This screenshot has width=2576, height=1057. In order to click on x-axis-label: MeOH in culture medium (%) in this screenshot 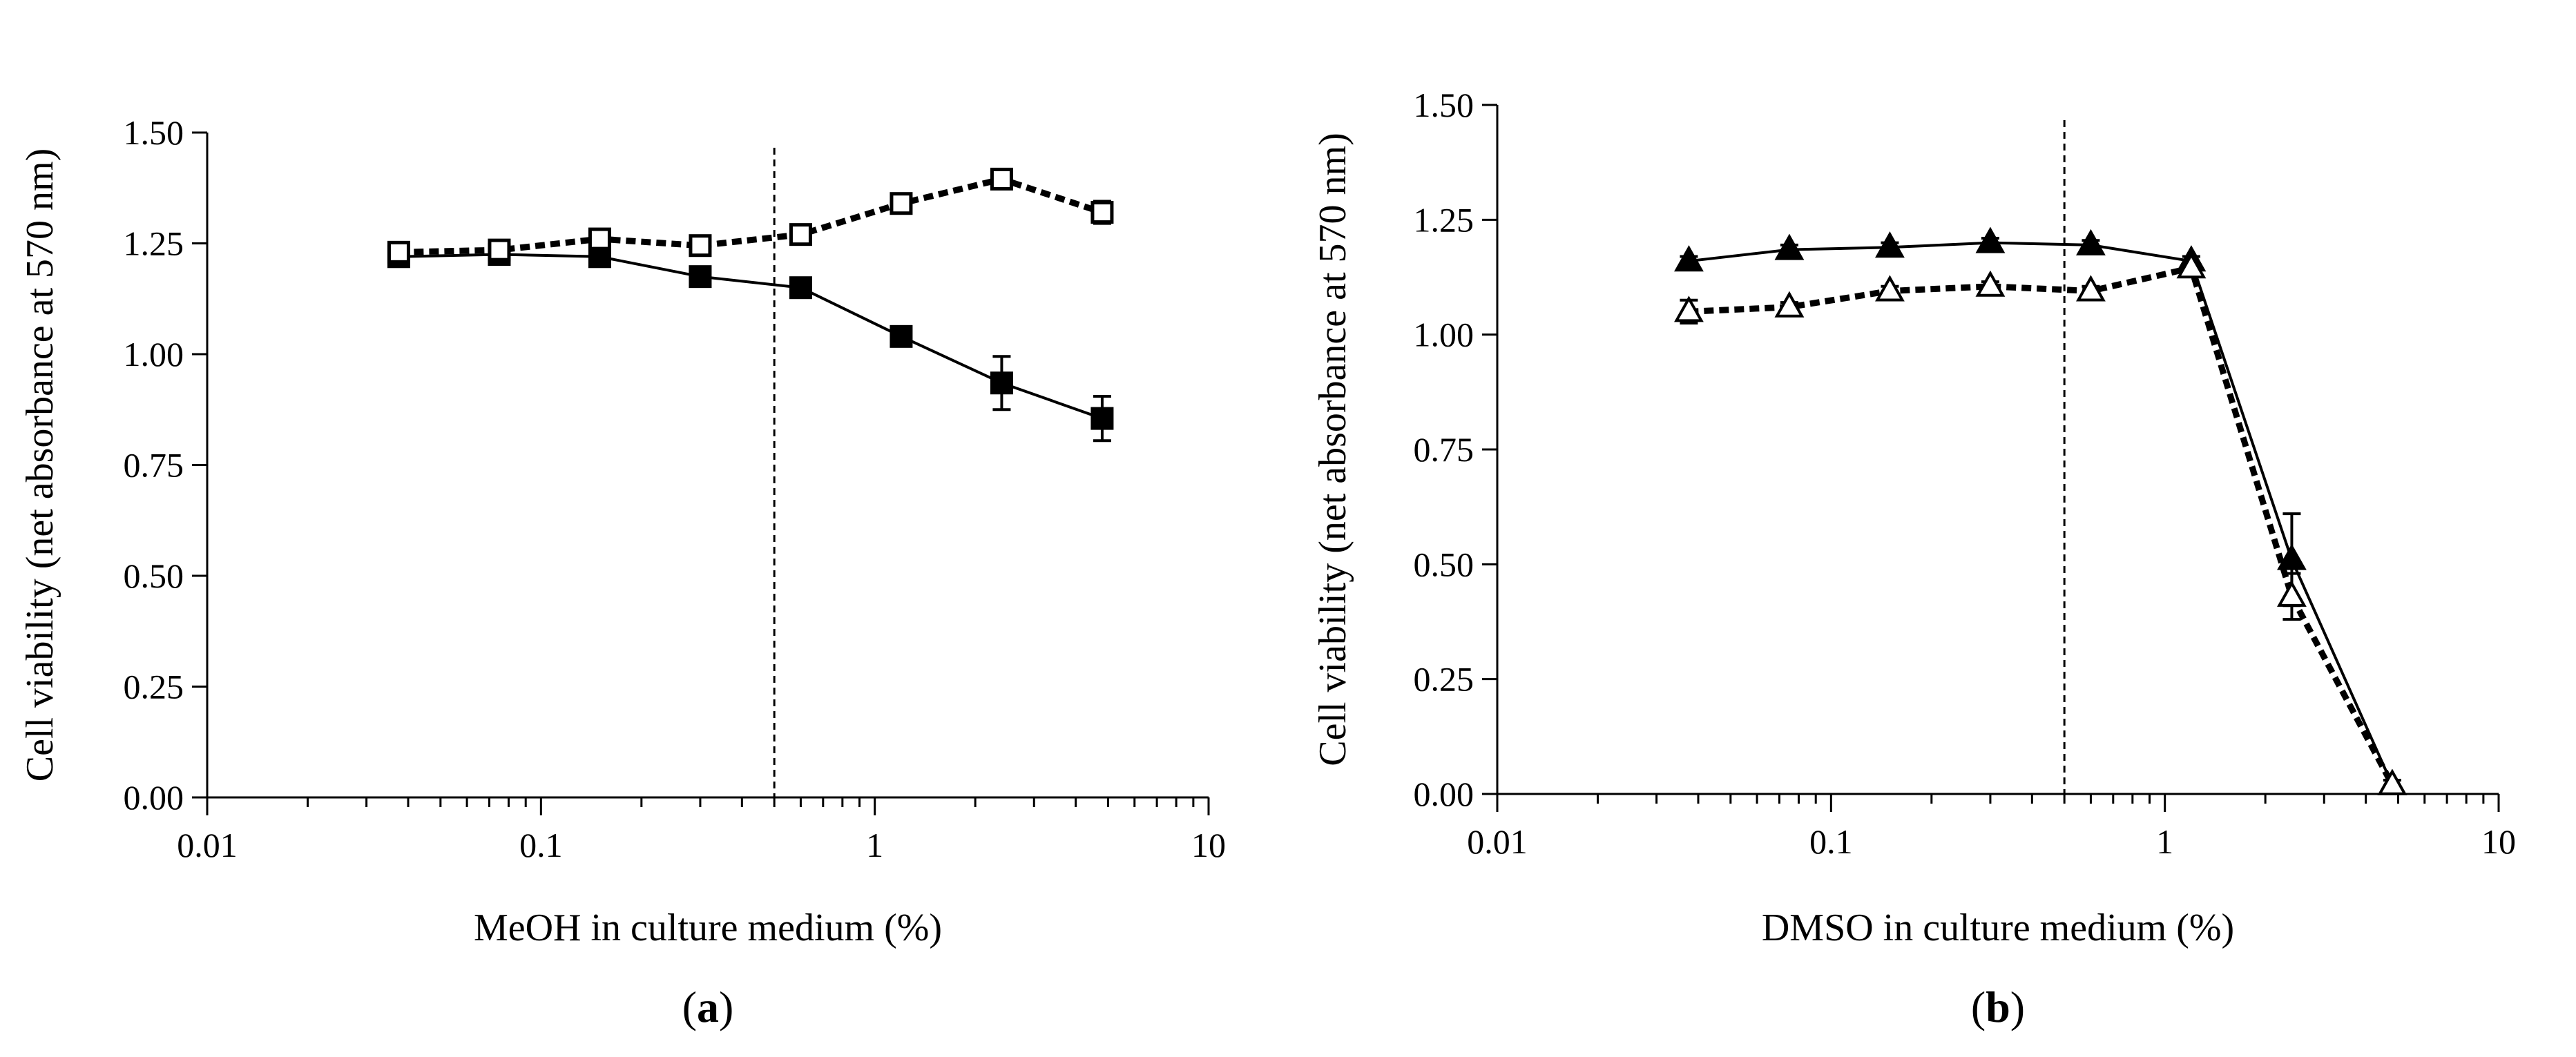, I will do `click(708, 927)`.